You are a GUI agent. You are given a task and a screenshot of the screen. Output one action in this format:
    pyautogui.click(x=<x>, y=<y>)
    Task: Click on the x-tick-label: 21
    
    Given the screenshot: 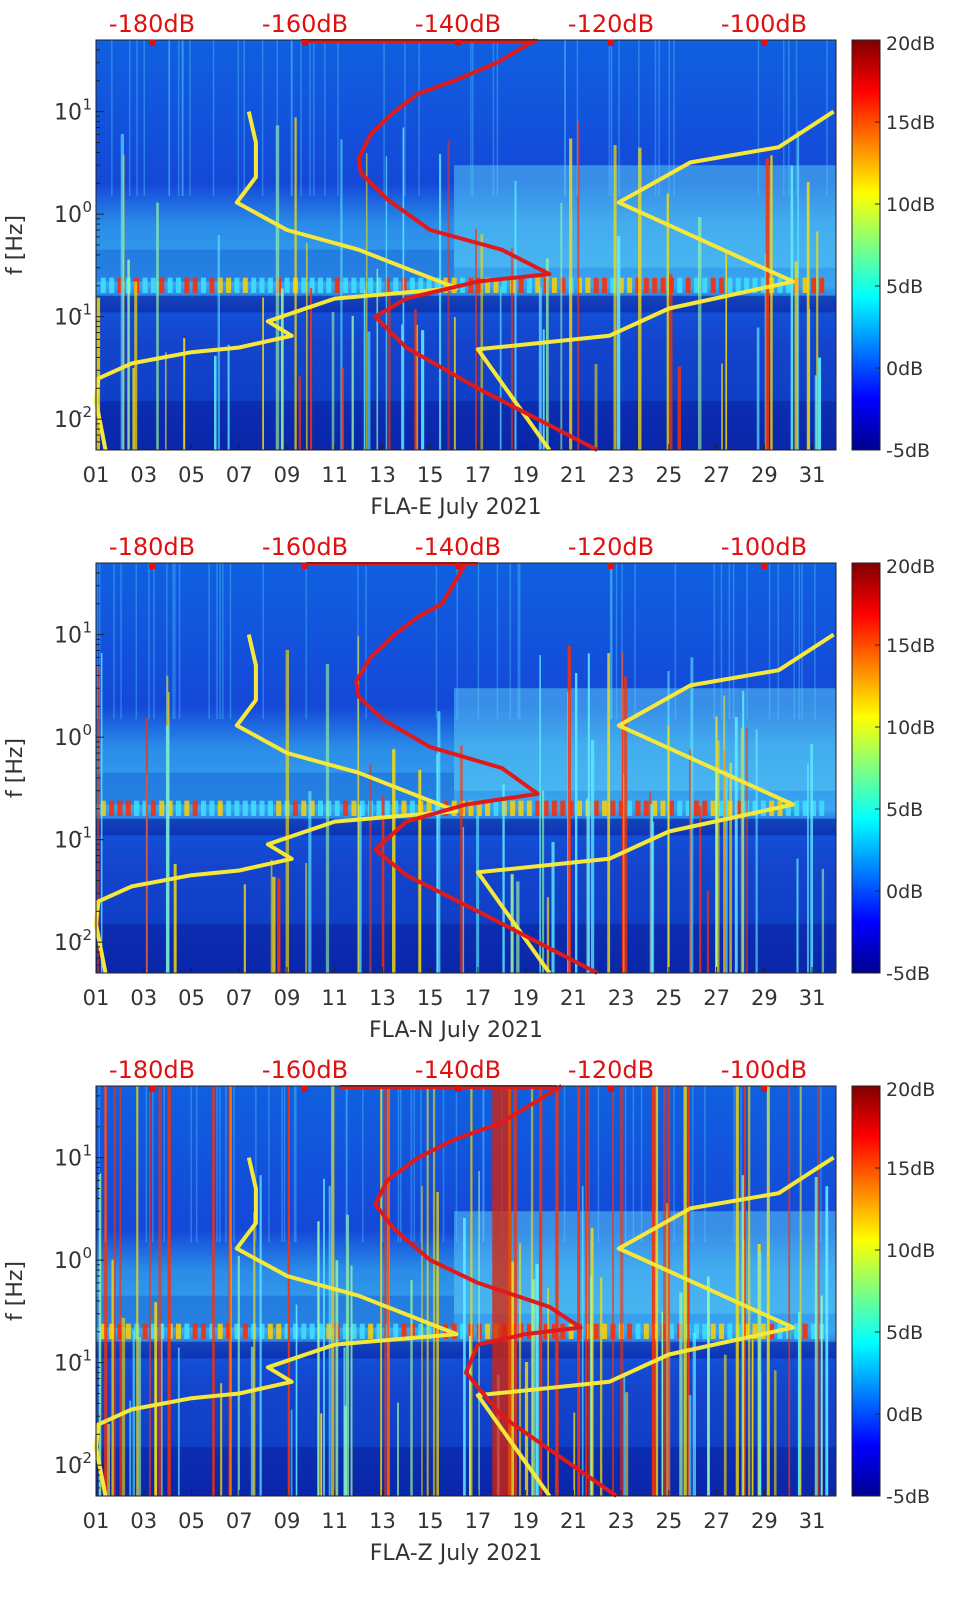 What is the action you would take?
    pyautogui.click(x=573, y=475)
    